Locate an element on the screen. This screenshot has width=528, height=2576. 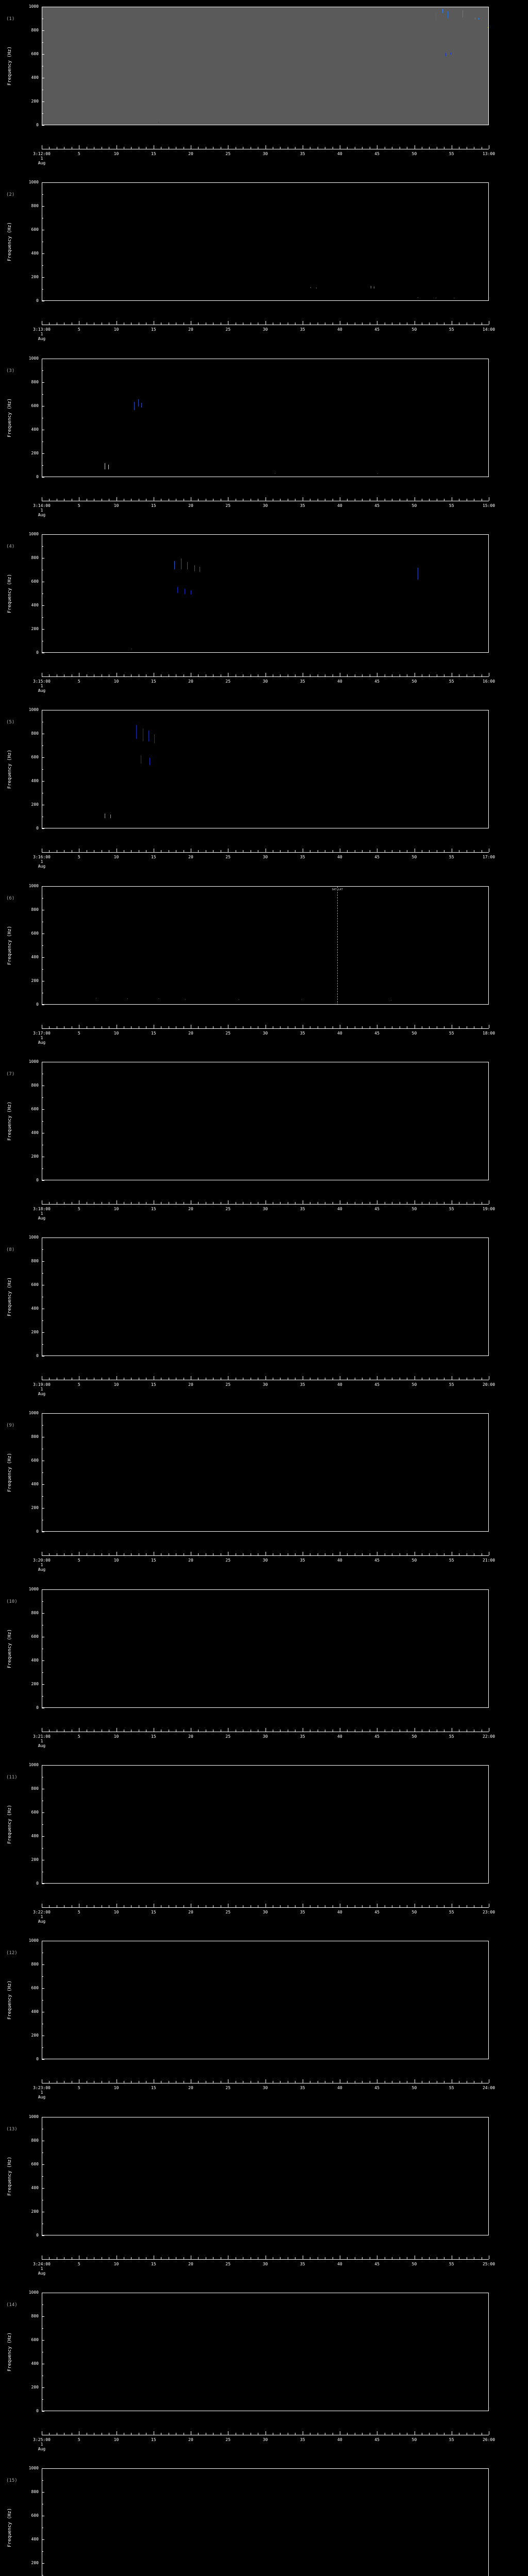
x-tick-label: 20 is located at coordinates (190, 1384).